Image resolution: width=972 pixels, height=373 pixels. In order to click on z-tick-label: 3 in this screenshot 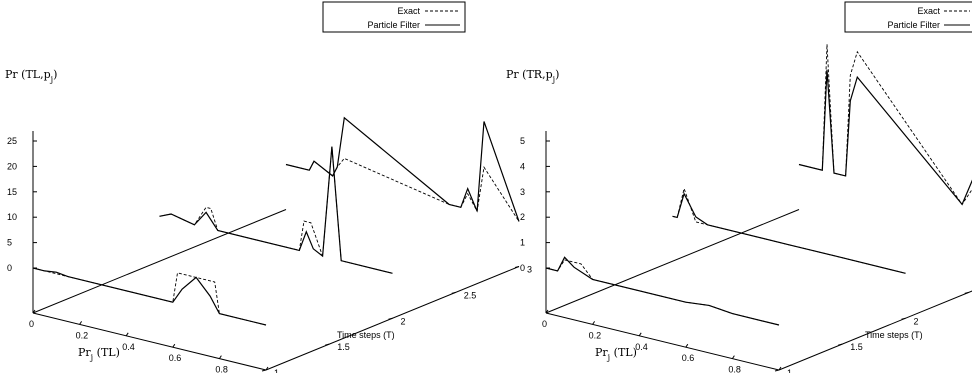, I will do `click(522, 192)`.